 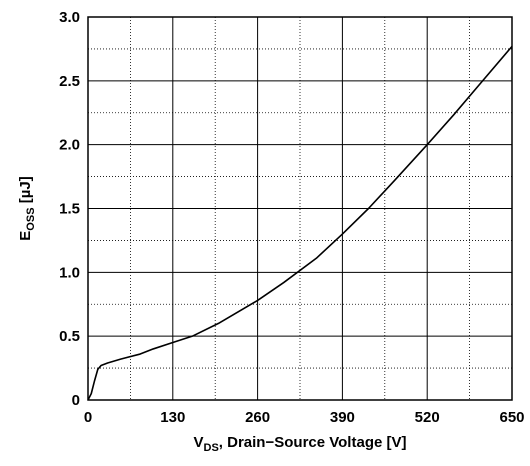 I want to click on y-tick-labels: 0 0.5 1.0 1.5 2.0 2.5 3.0, so click(x=69, y=209).